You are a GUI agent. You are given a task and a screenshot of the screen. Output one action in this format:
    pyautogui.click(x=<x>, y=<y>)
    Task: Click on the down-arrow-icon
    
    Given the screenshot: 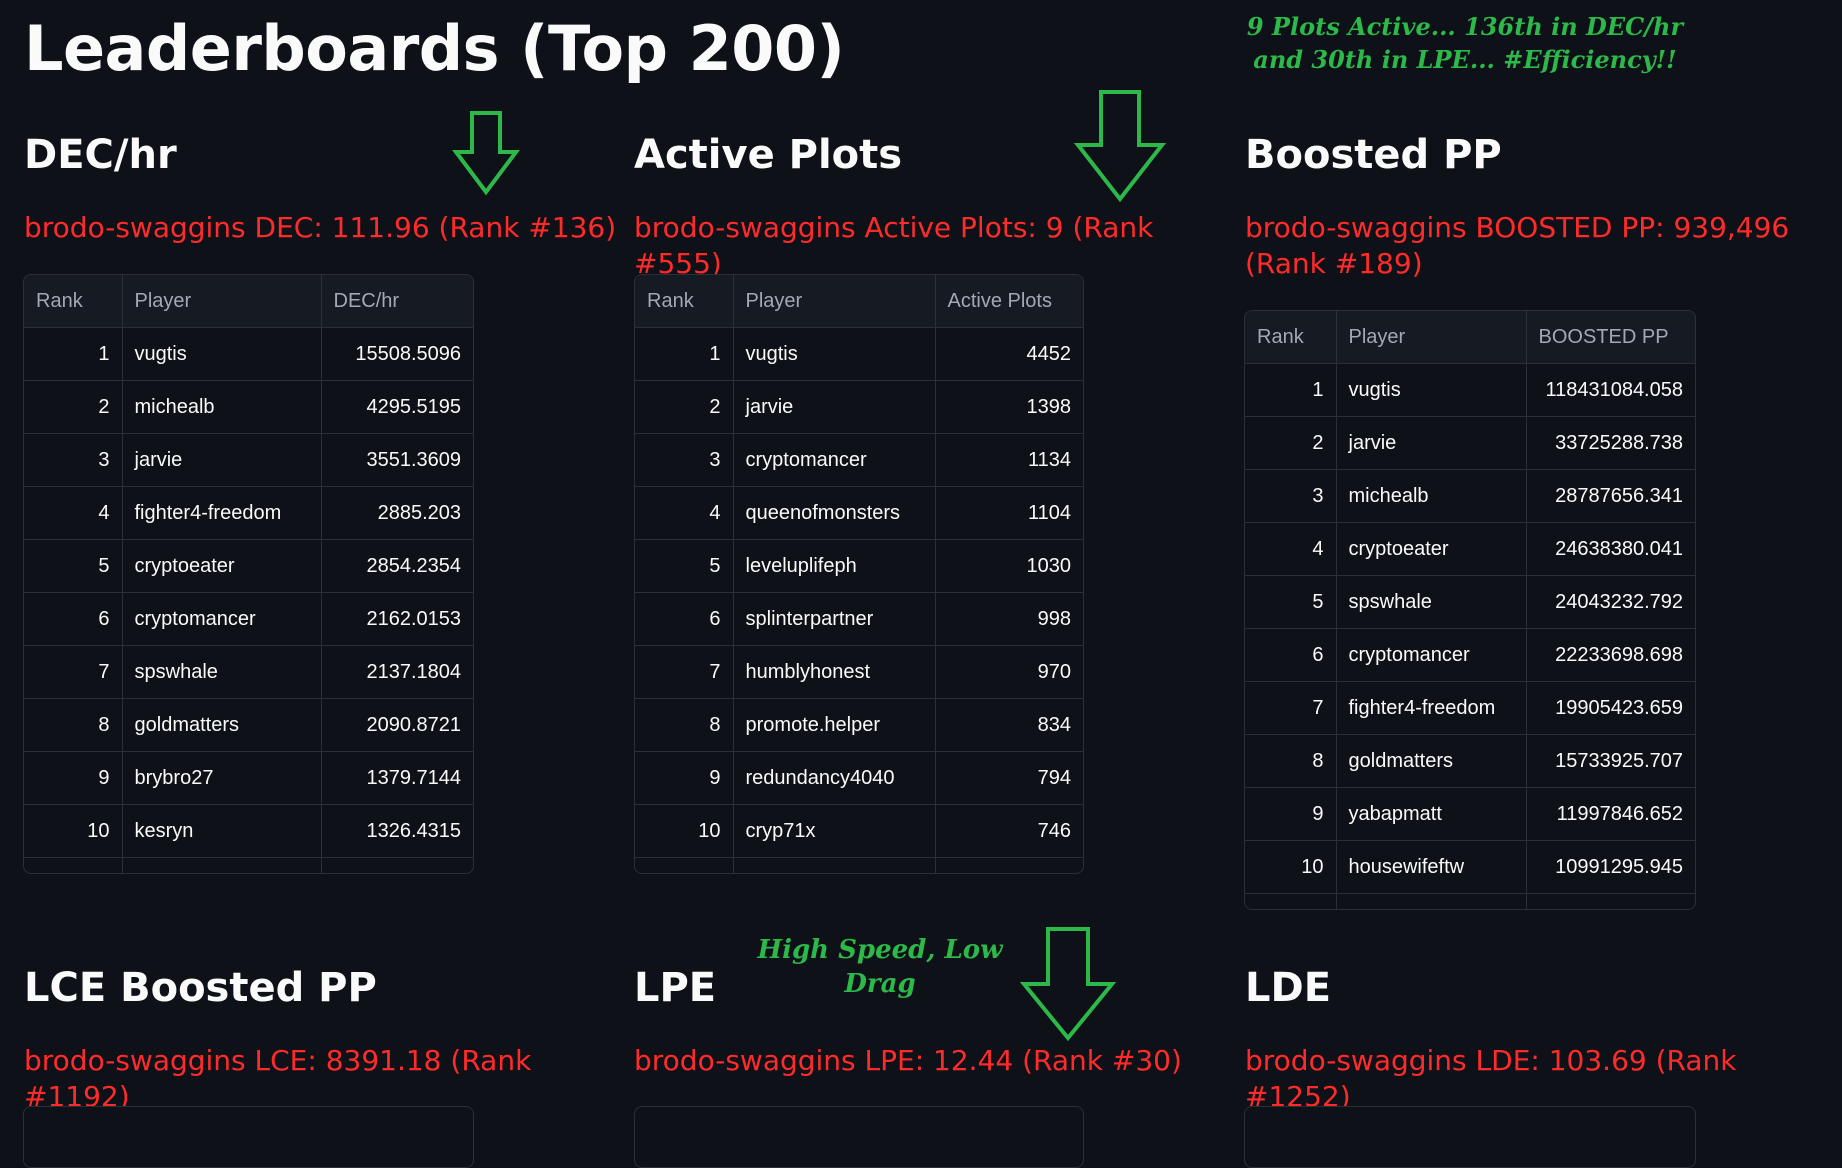 What is the action you would take?
    pyautogui.click(x=1120, y=146)
    